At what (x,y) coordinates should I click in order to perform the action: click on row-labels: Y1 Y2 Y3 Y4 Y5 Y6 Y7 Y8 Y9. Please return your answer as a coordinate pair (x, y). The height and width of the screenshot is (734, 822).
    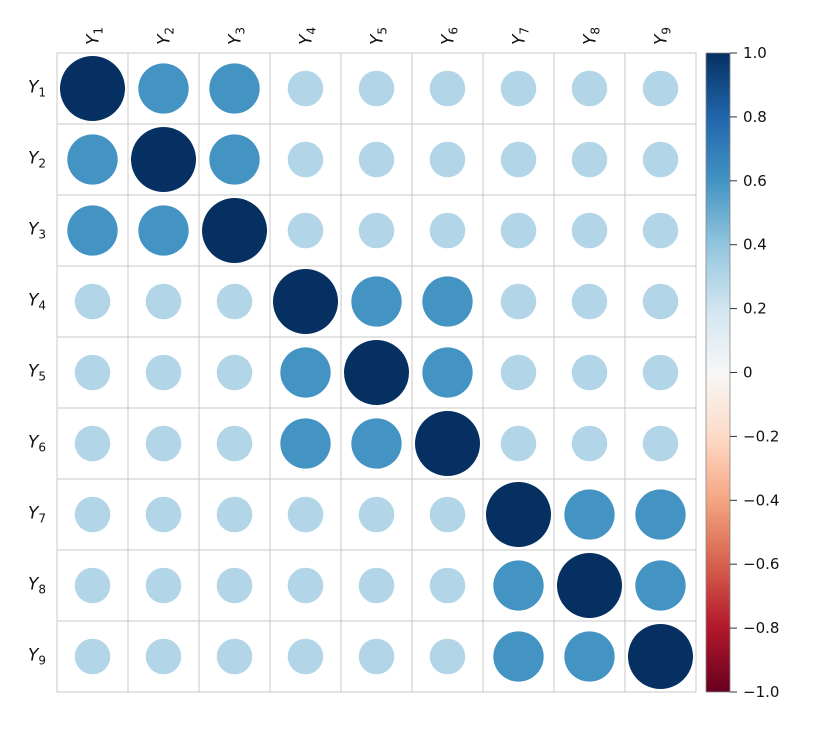
    Looking at the image, I should click on (37, 373).